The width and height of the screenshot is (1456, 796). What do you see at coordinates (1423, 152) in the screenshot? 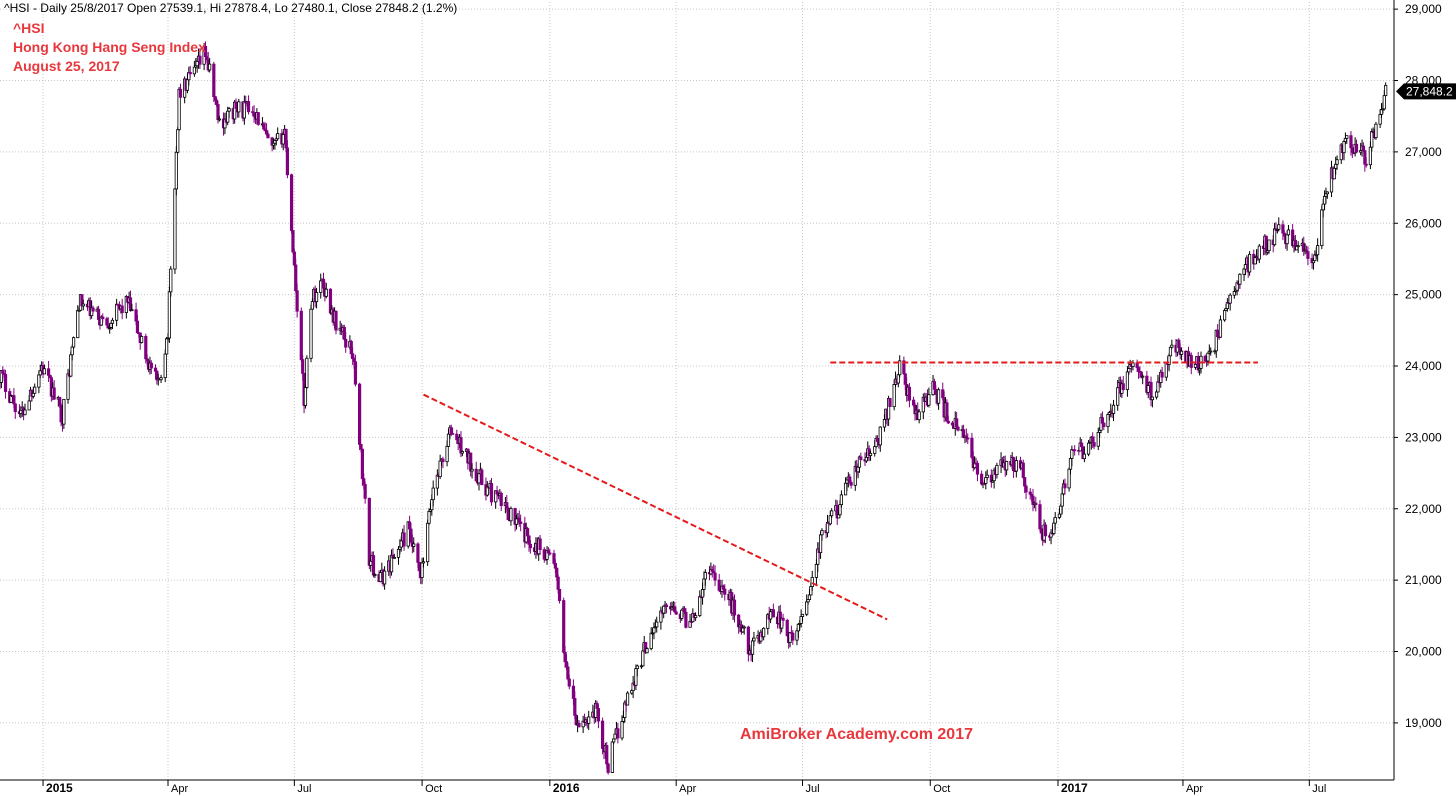
I see `y-tick-label: 27,000` at bounding box center [1423, 152].